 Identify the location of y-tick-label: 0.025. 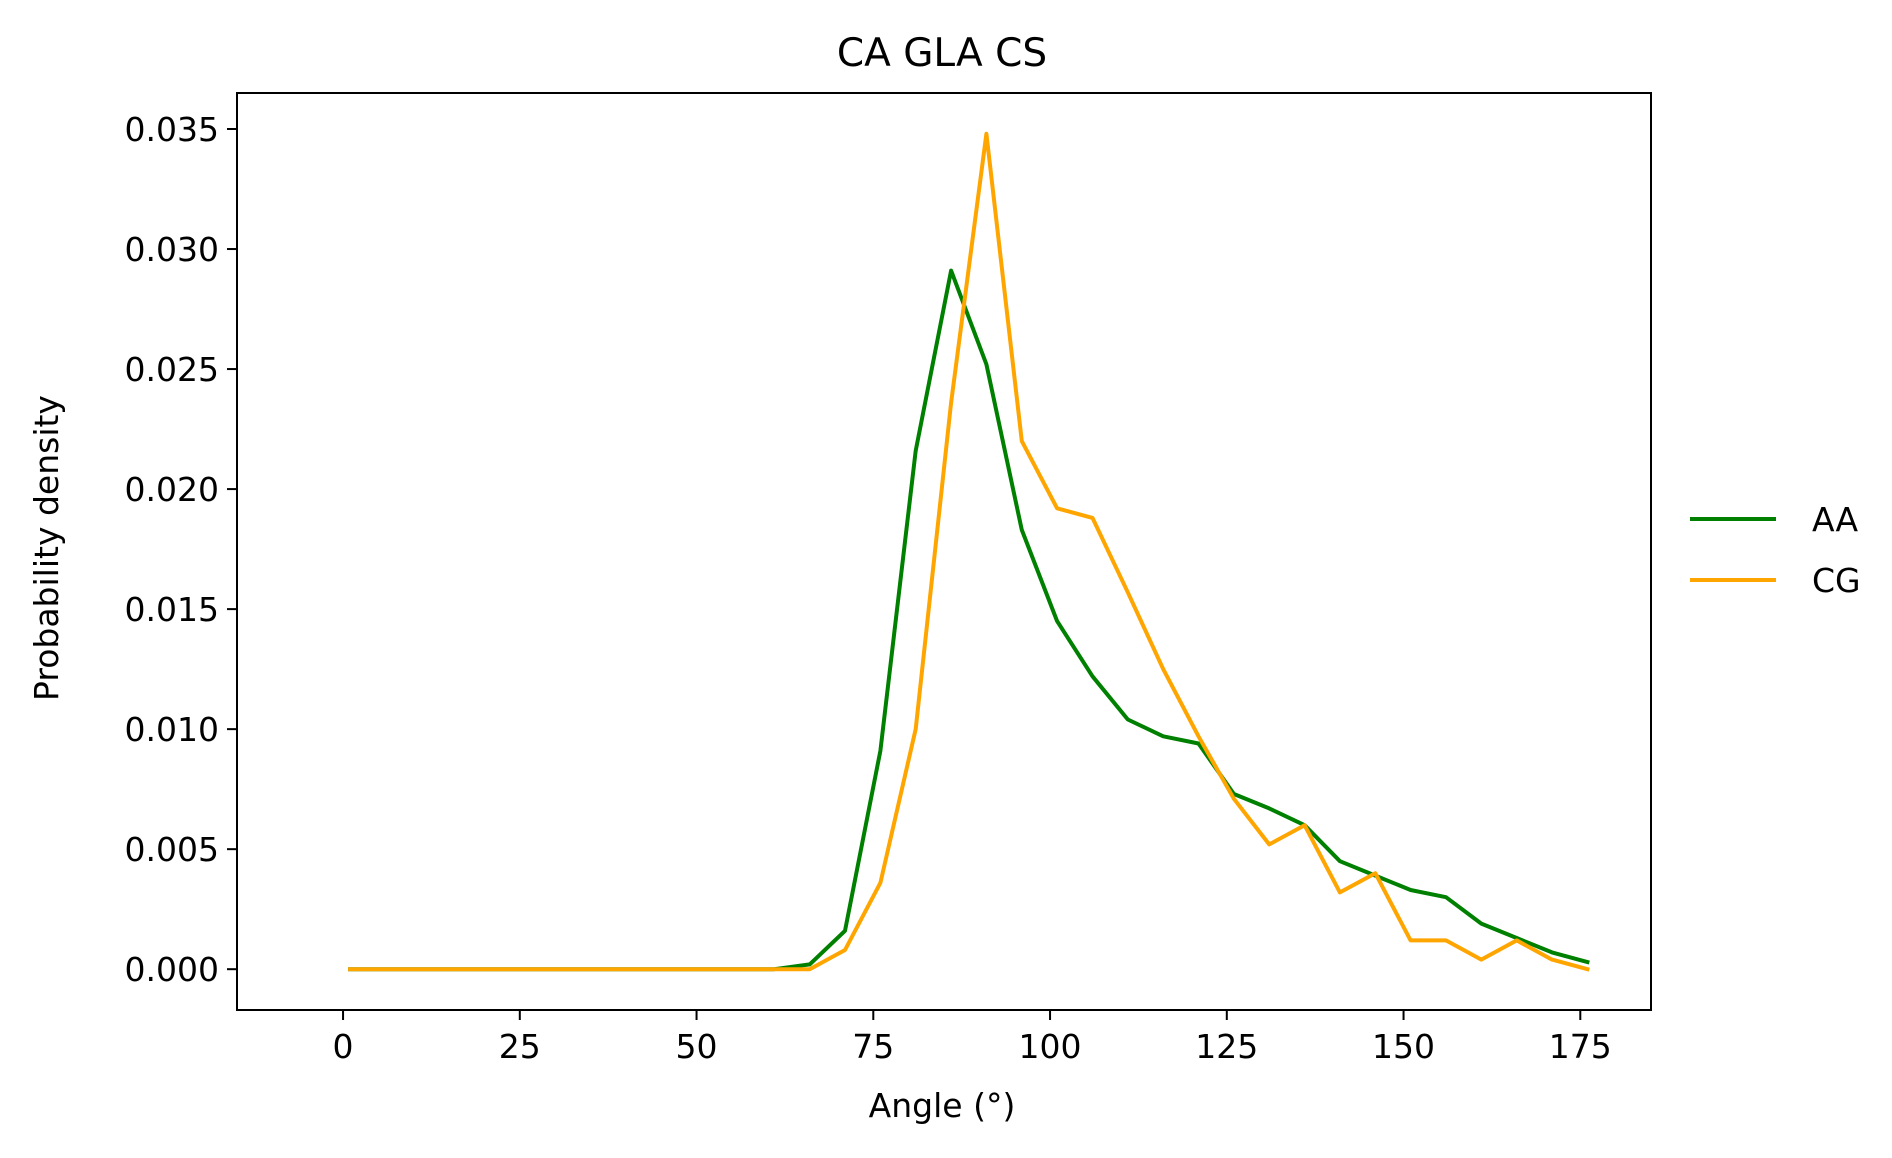
(172, 369).